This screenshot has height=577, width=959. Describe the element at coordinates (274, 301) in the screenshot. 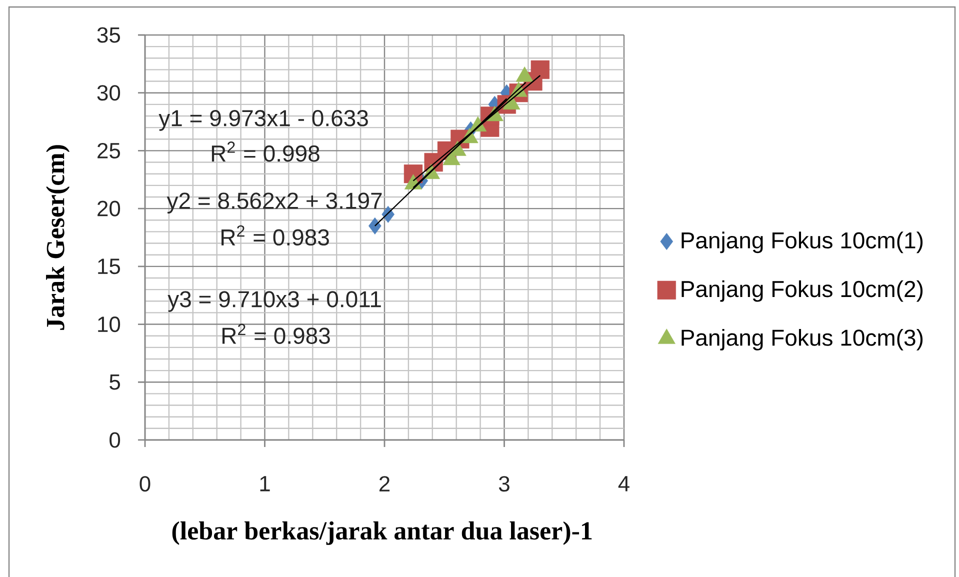

I see `annotation: y3 = 9.710x3 + 0.011` at that location.